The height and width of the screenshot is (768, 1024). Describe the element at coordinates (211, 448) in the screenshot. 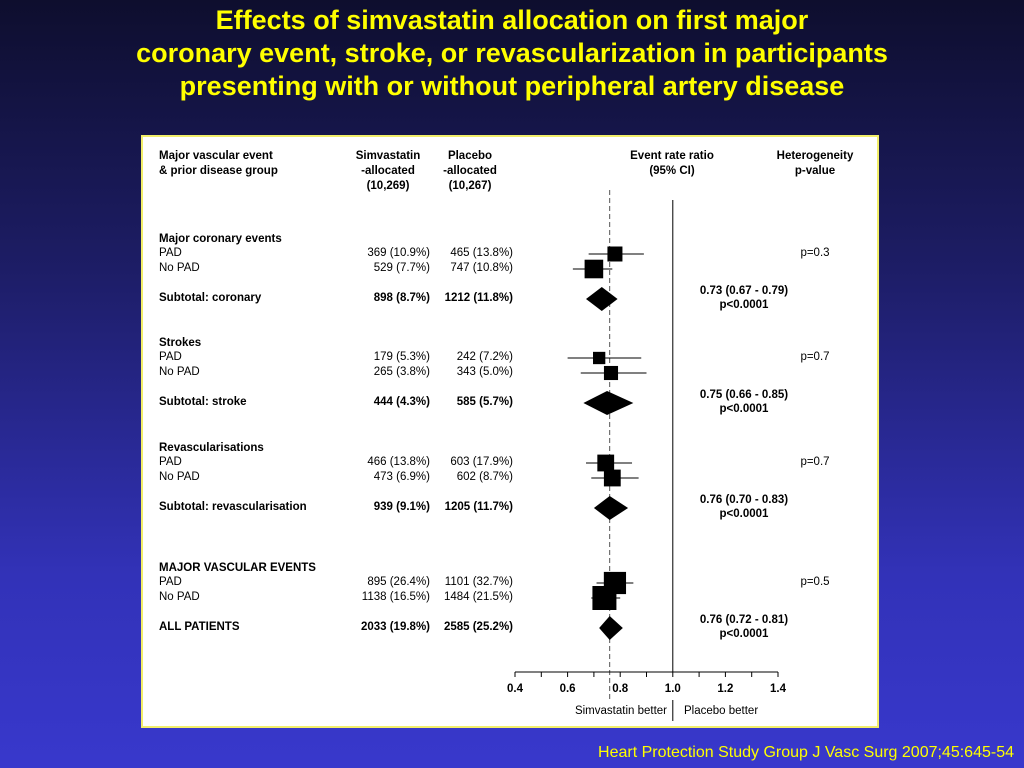

I see `section-title: Revascularisations` at that location.